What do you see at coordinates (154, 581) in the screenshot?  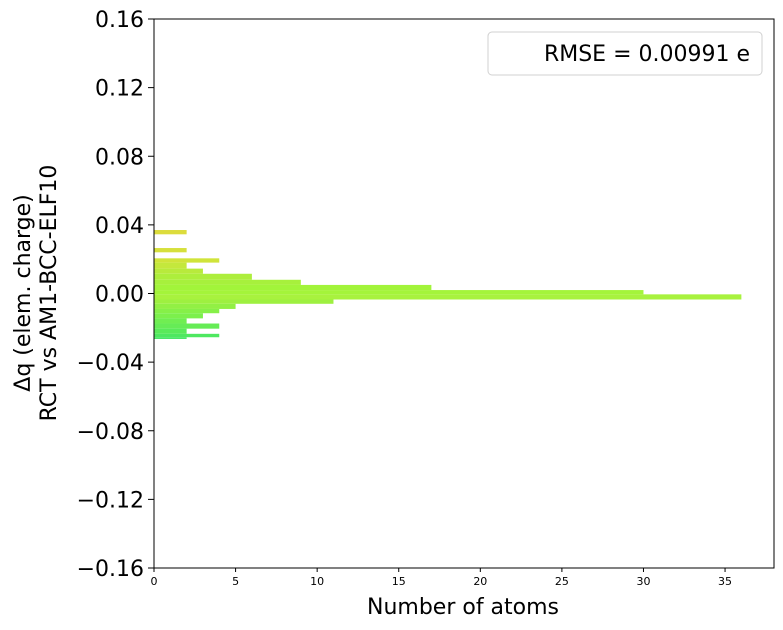 I see `x-tick-label: 0` at bounding box center [154, 581].